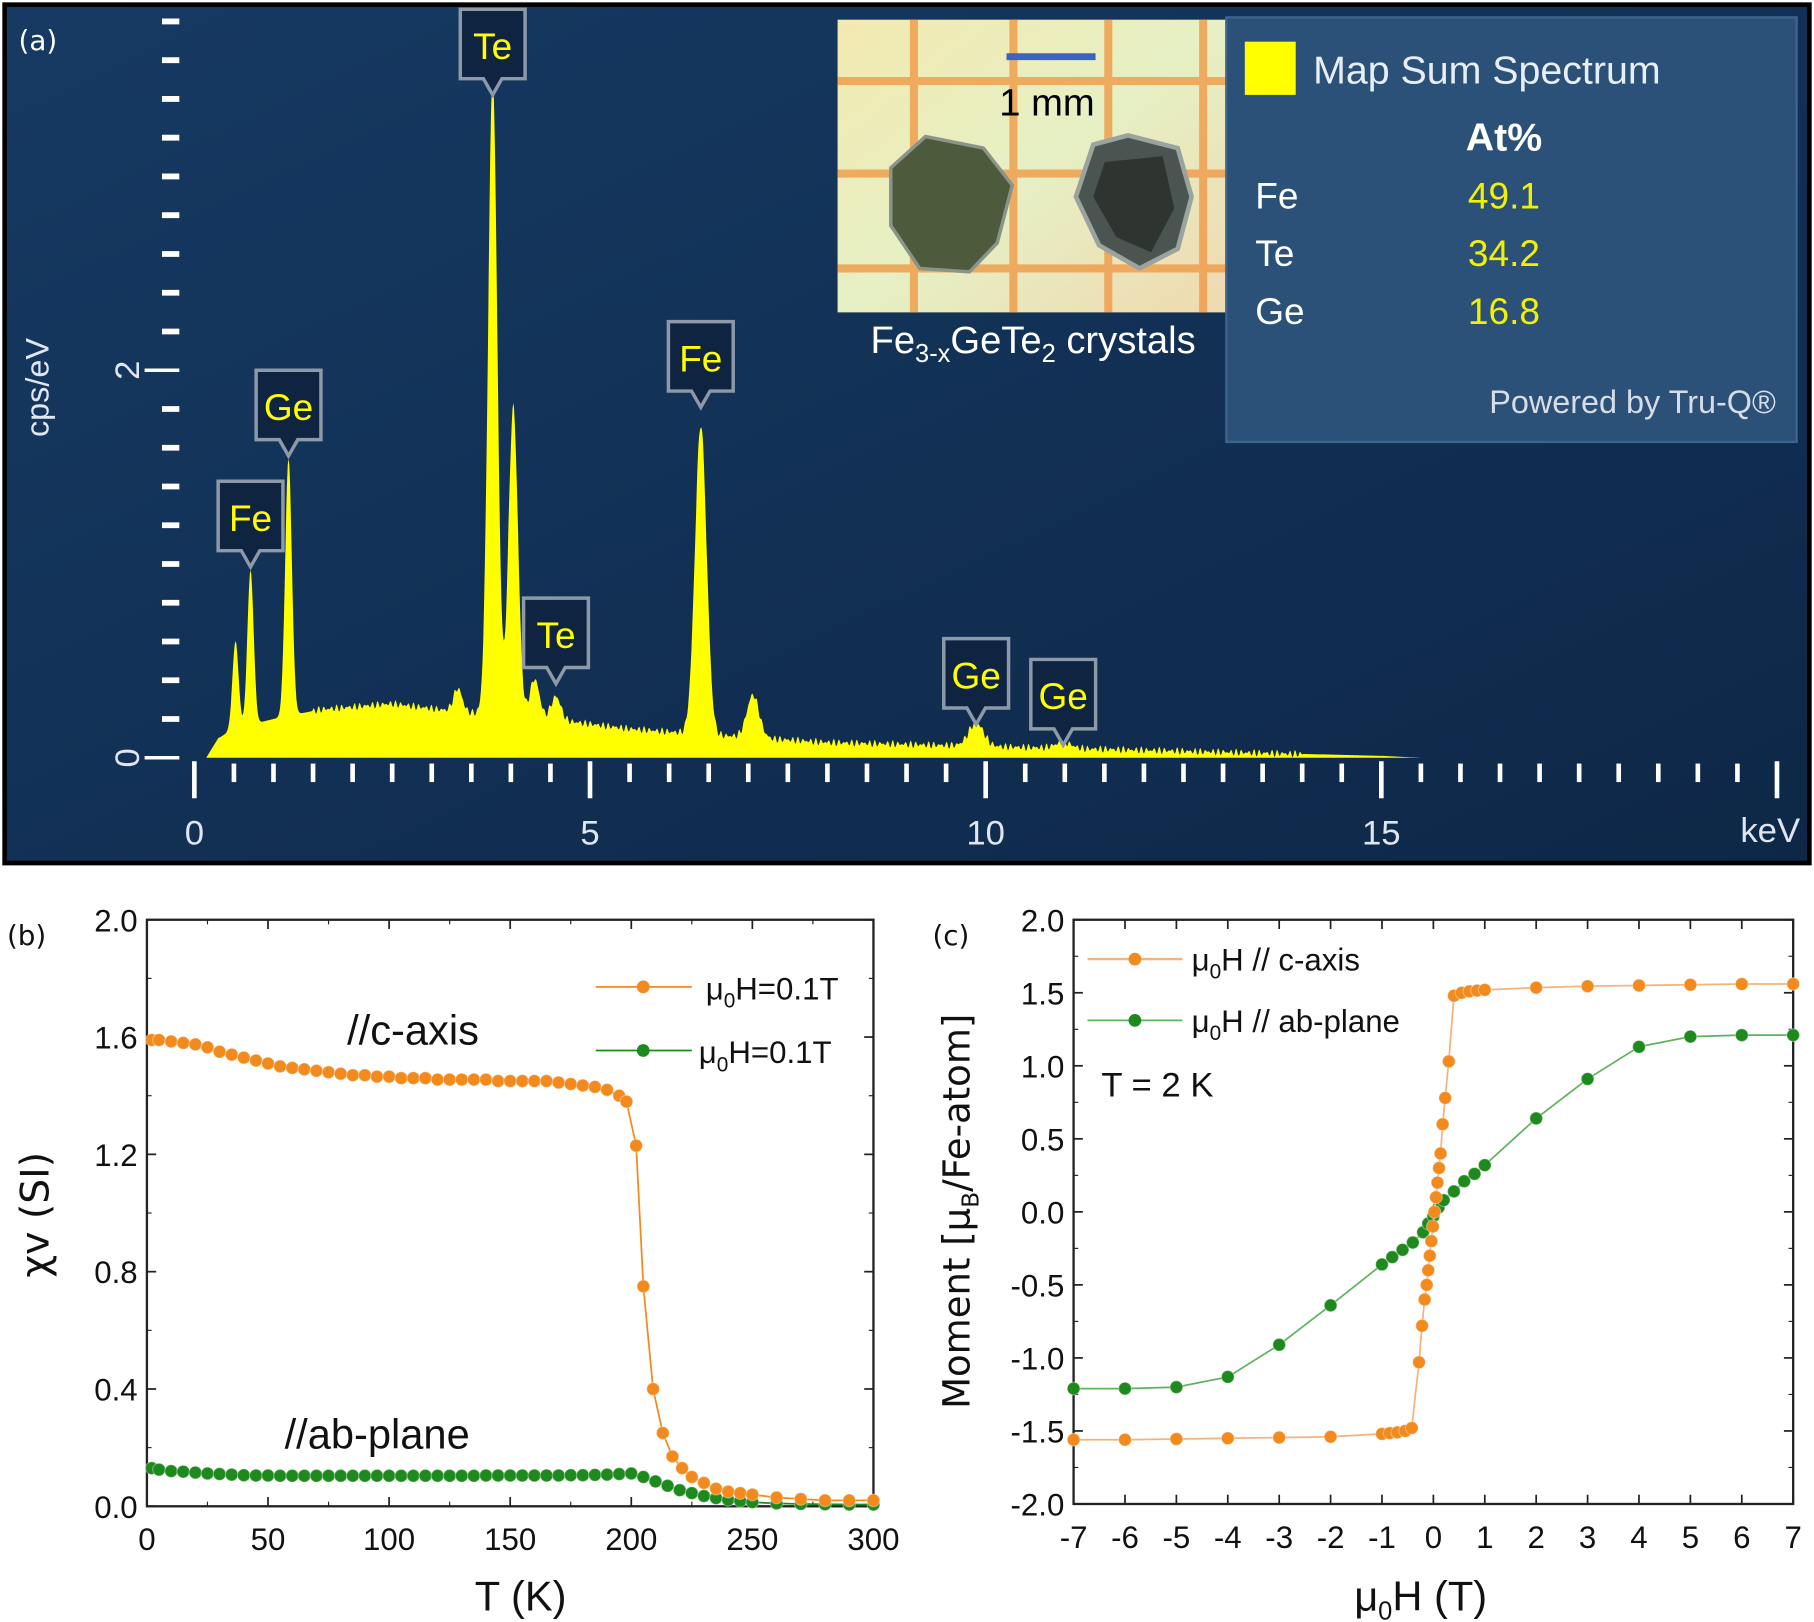 This screenshot has height=1622, width=1814. What do you see at coordinates (1042, 1066) in the screenshot?
I see `magnetization-y-tick-label: 1.0` at bounding box center [1042, 1066].